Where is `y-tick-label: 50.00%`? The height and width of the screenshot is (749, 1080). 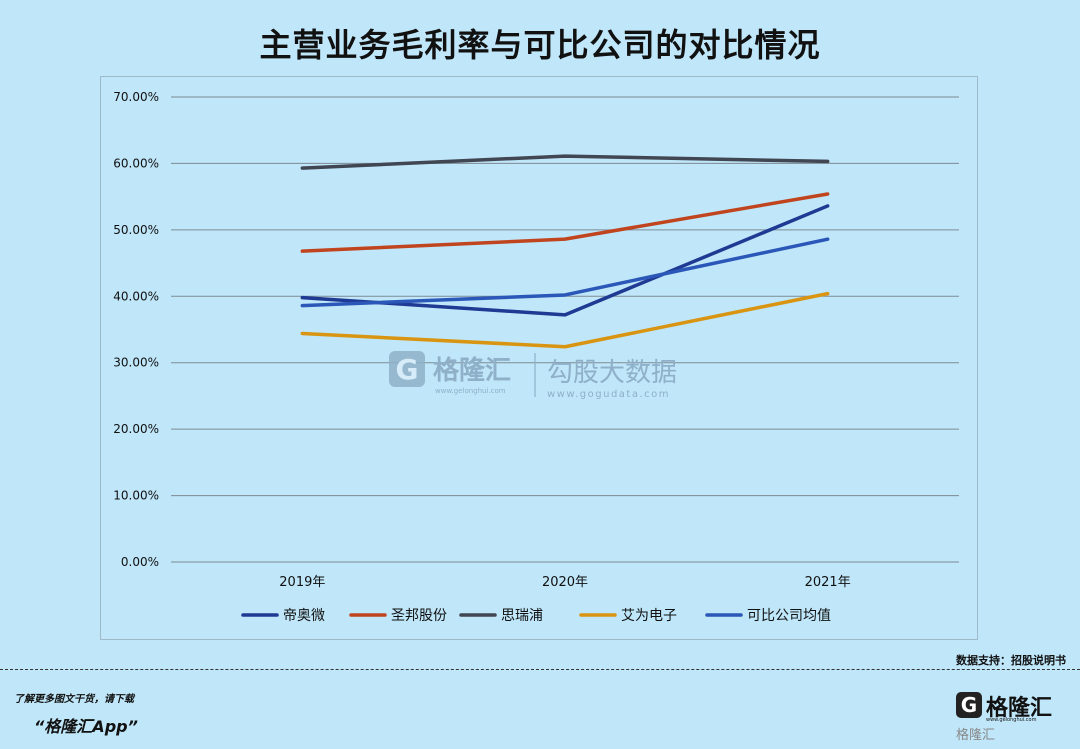 y-tick-label: 50.00% is located at coordinates (136, 230).